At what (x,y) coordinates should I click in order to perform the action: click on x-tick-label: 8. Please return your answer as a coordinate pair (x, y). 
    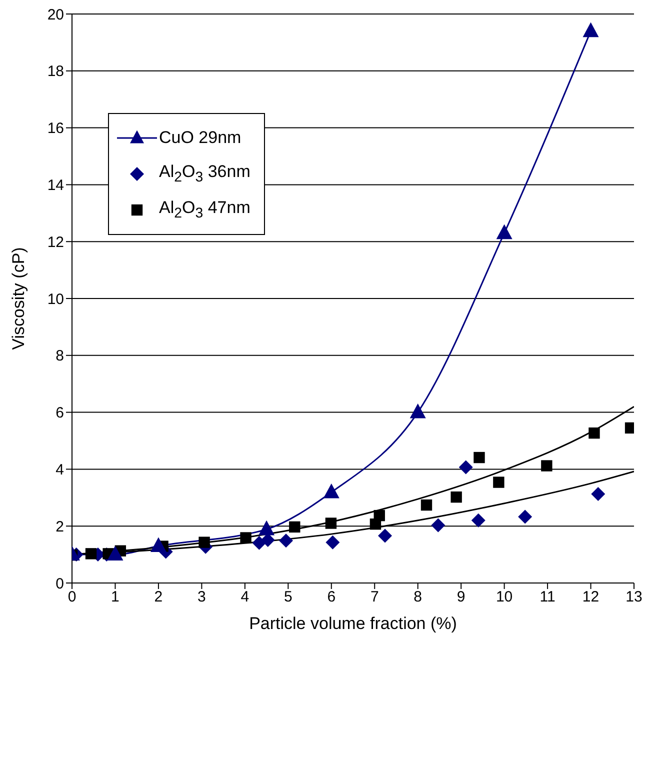
    Looking at the image, I should click on (418, 597).